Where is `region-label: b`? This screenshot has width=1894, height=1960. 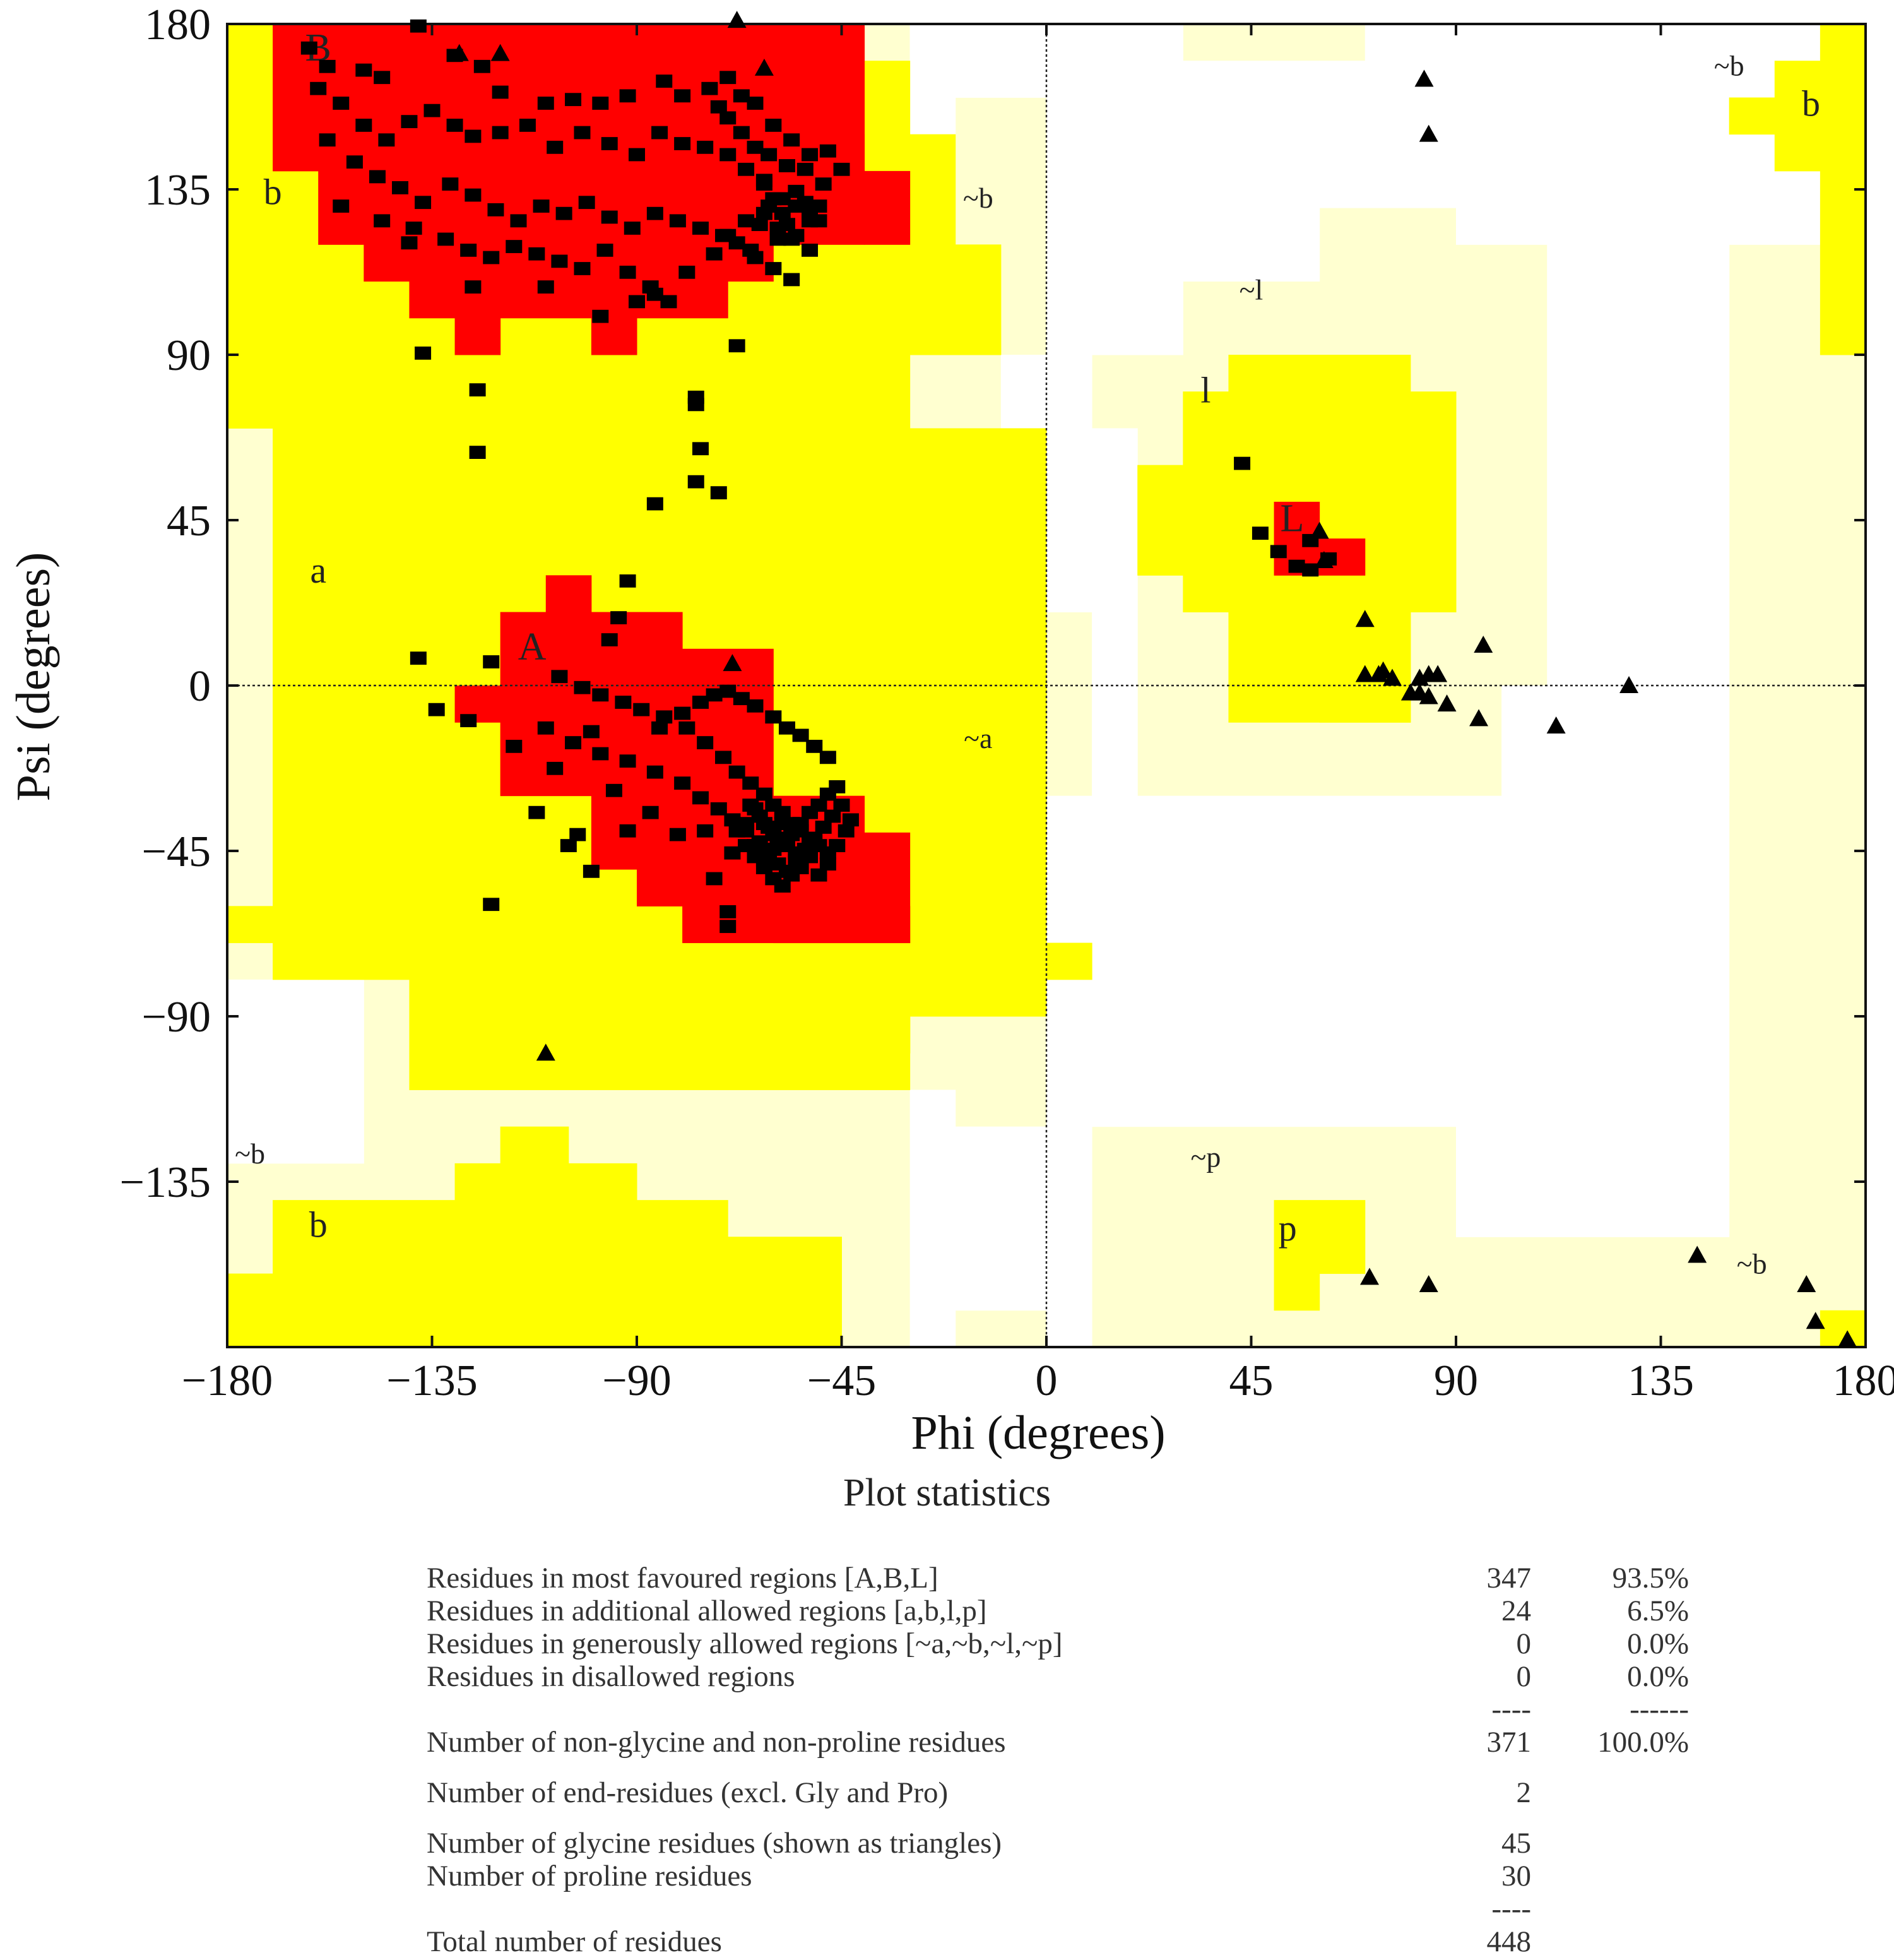
region-label: b is located at coordinates (318, 1224).